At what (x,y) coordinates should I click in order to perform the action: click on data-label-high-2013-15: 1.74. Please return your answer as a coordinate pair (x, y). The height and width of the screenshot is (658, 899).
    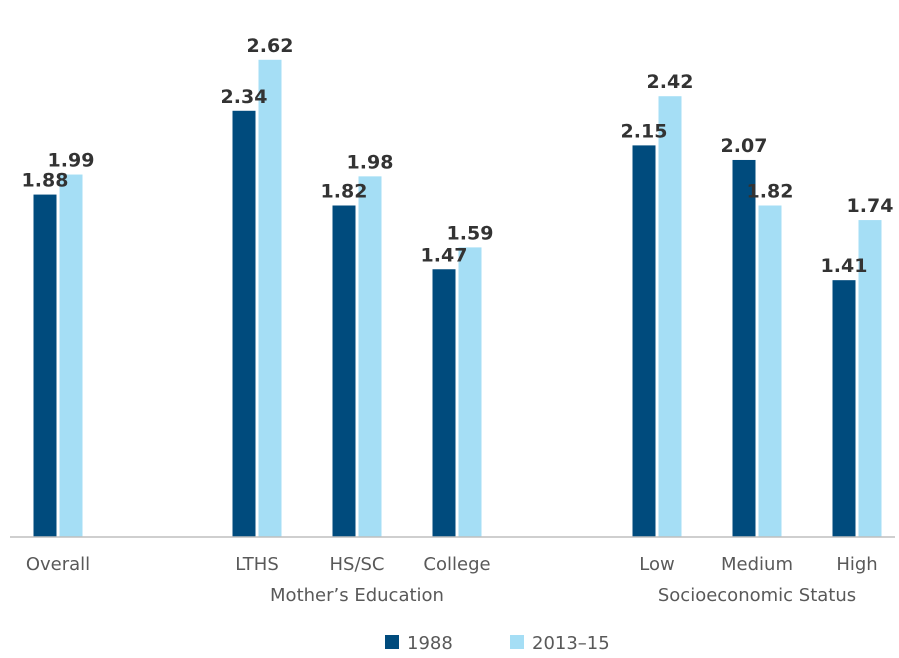
    Looking at the image, I should click on (870, 206).